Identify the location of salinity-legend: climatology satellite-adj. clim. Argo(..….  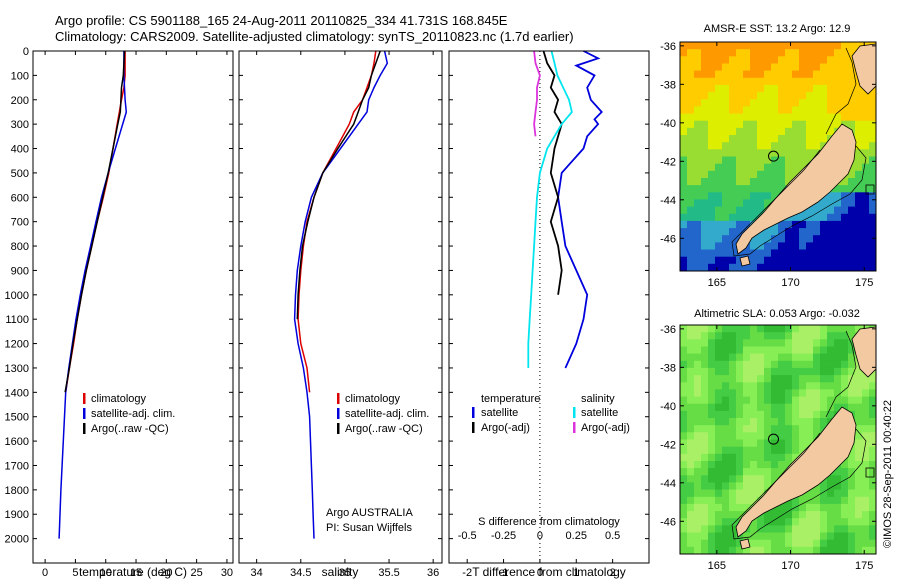
(383, 414).